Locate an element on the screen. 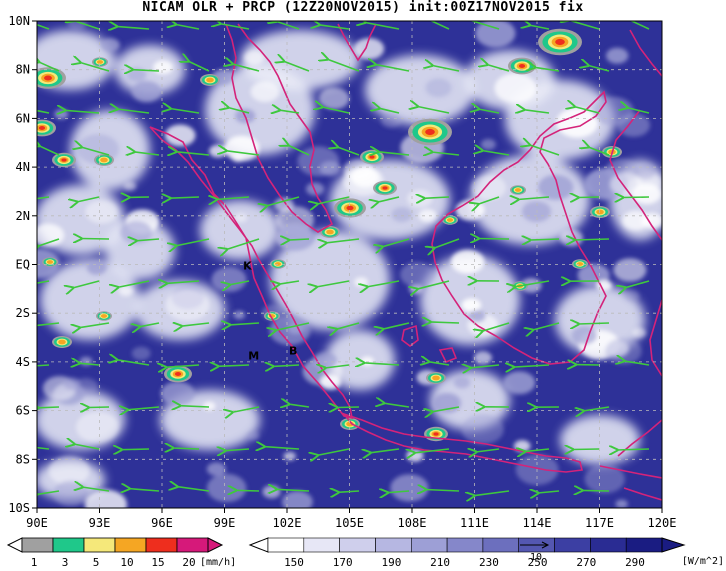  lon-tick-label: 120E is located at coordinates (662, 523).